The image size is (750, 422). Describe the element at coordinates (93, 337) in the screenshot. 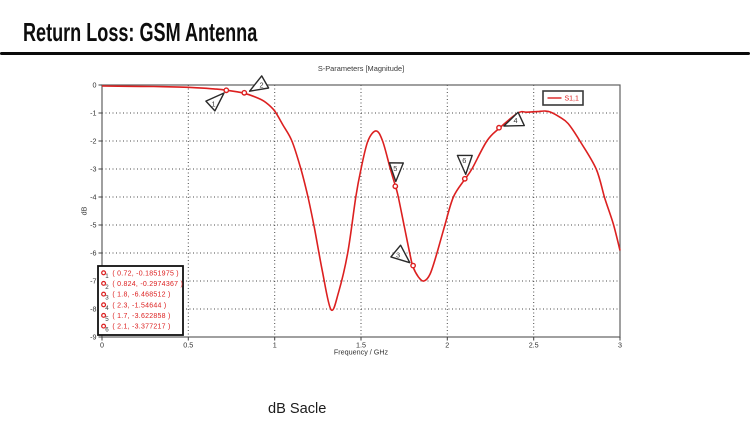

I see `svg-text: -9` at that location.